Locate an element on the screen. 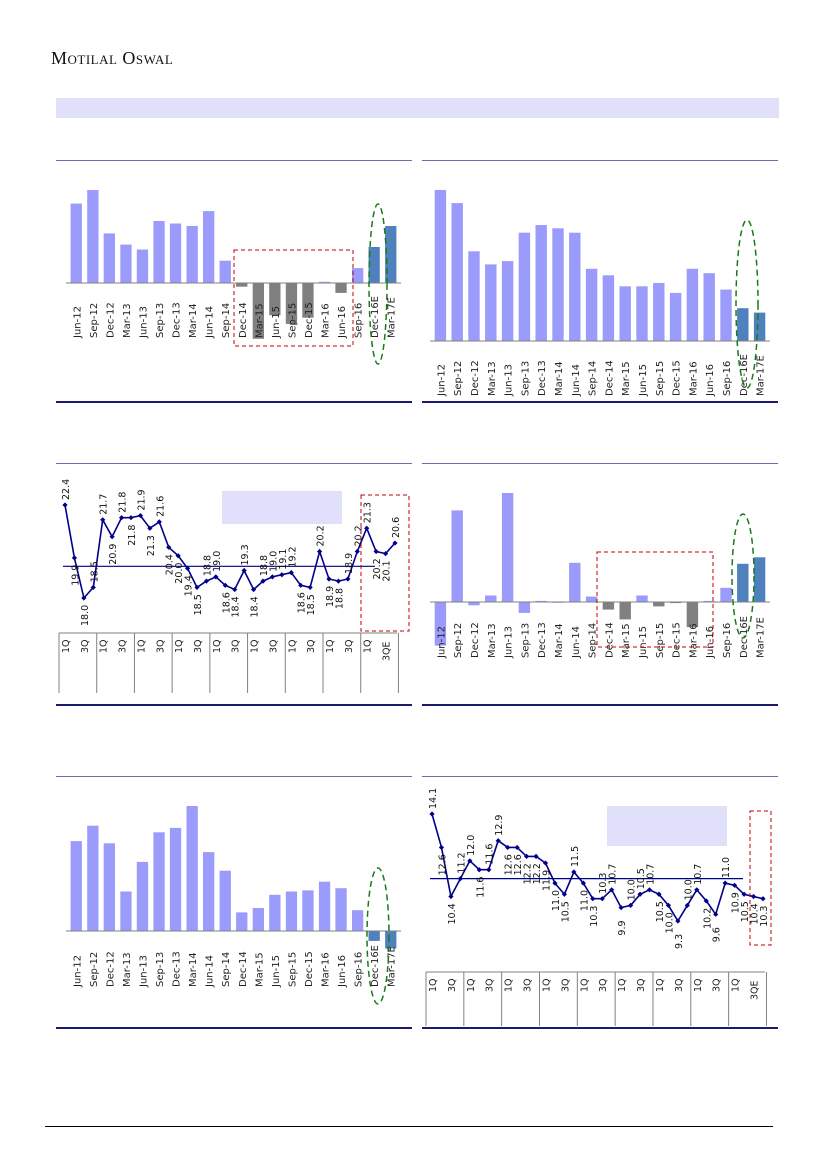 The image size is (827, 1169). data-label: 10.9 is located at coordinates (736, 902).